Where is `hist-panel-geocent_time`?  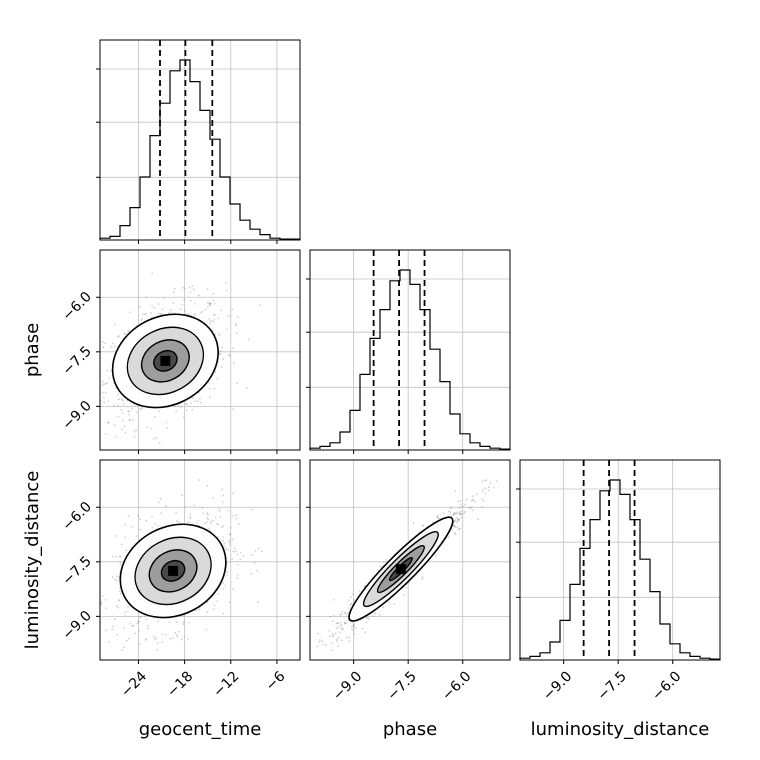
hist-panel-geocent_time is located at coordinates (198, 141).